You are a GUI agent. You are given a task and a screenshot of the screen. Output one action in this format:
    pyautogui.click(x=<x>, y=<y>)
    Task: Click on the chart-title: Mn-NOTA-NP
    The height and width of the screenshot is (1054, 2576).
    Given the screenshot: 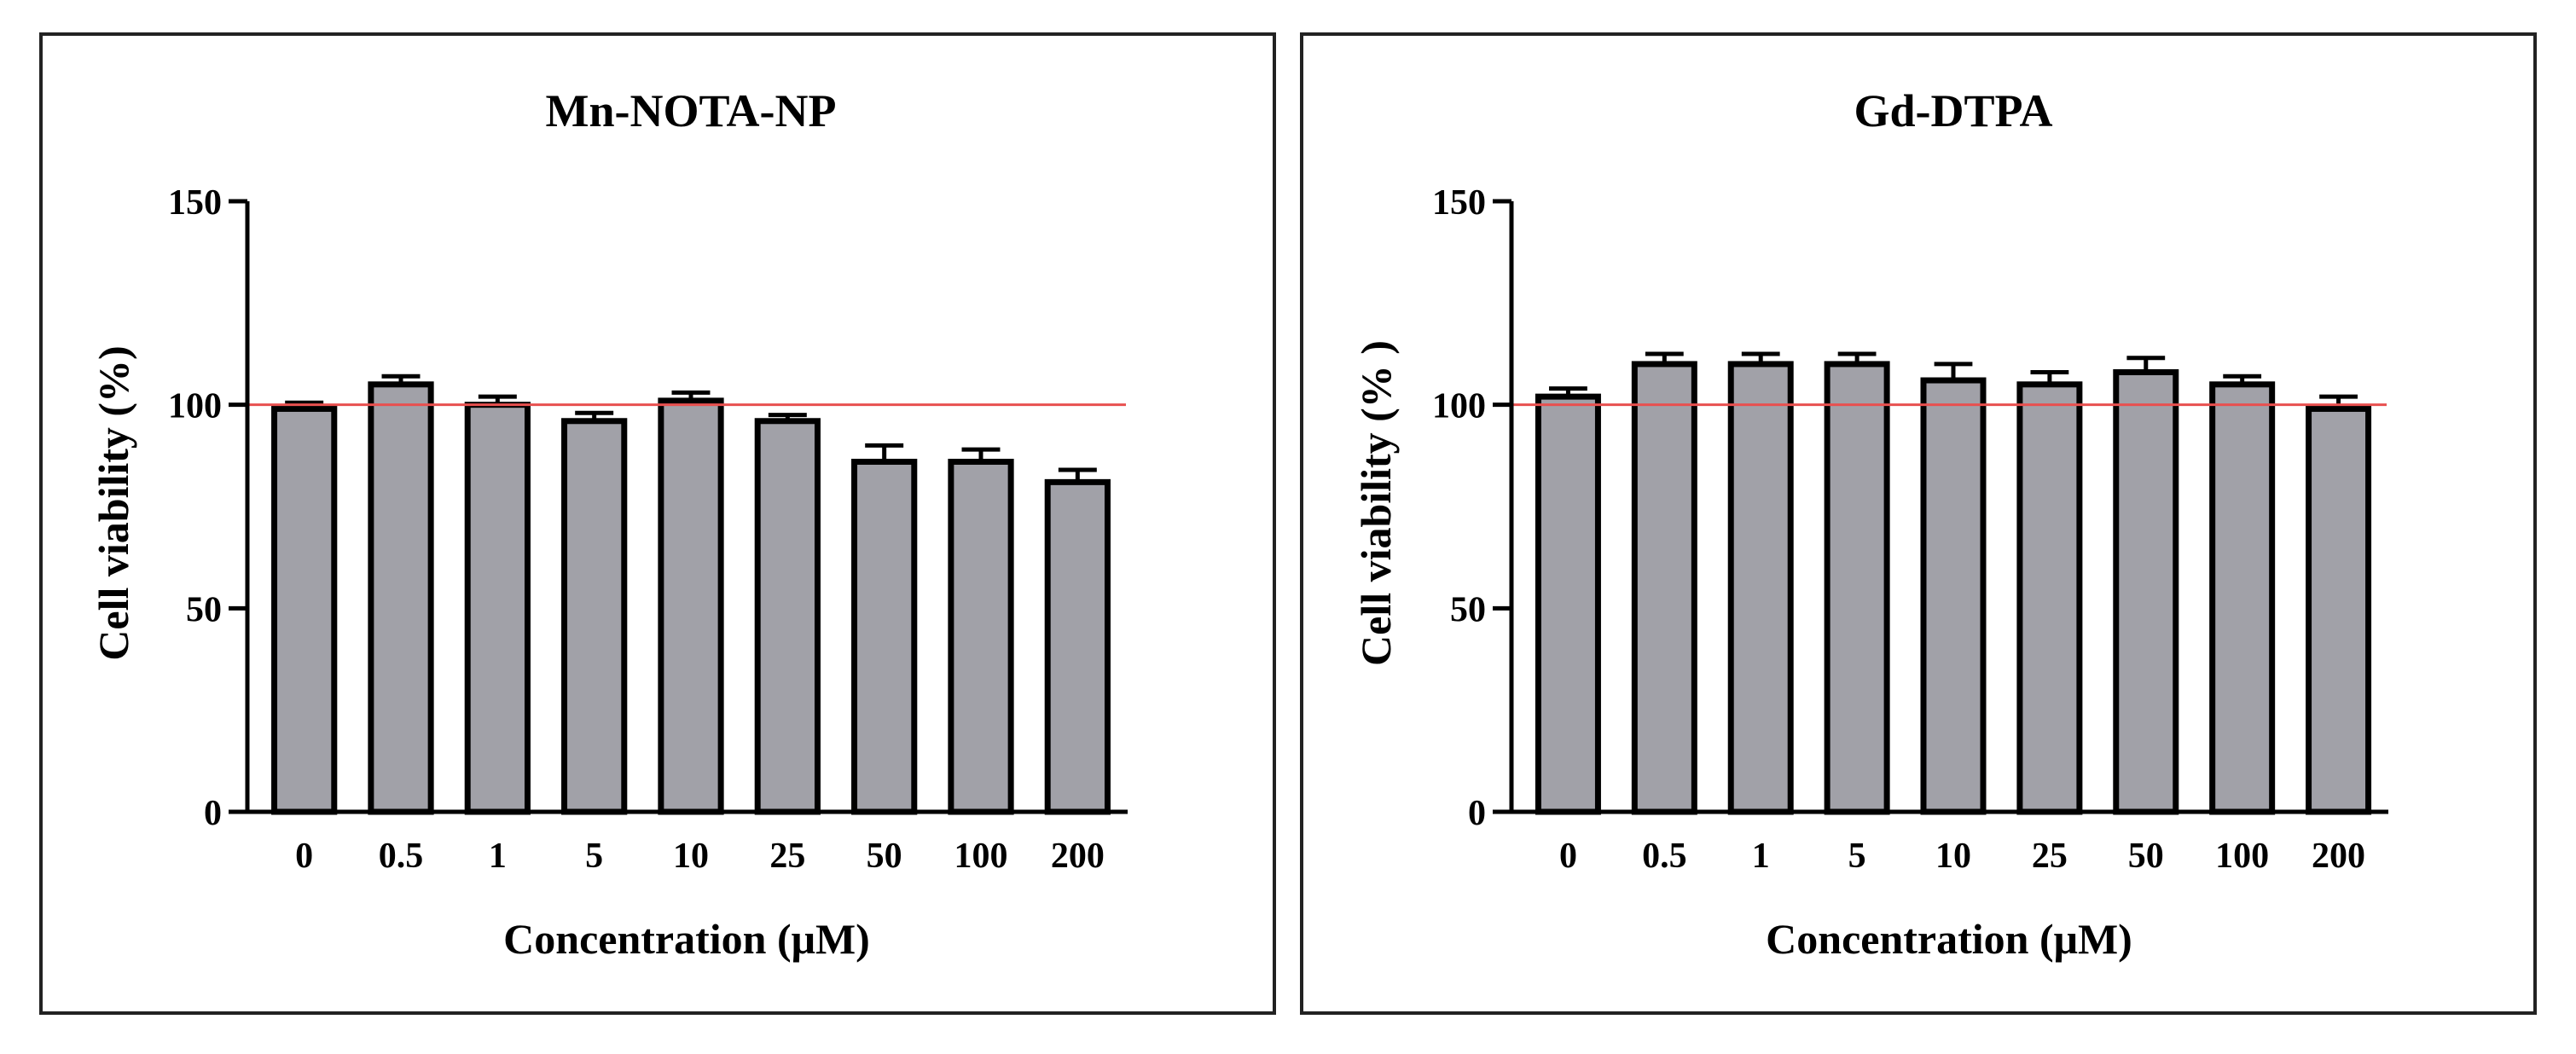 What is the action you would take?
    pyautogui.click(x=691, y=110)
    